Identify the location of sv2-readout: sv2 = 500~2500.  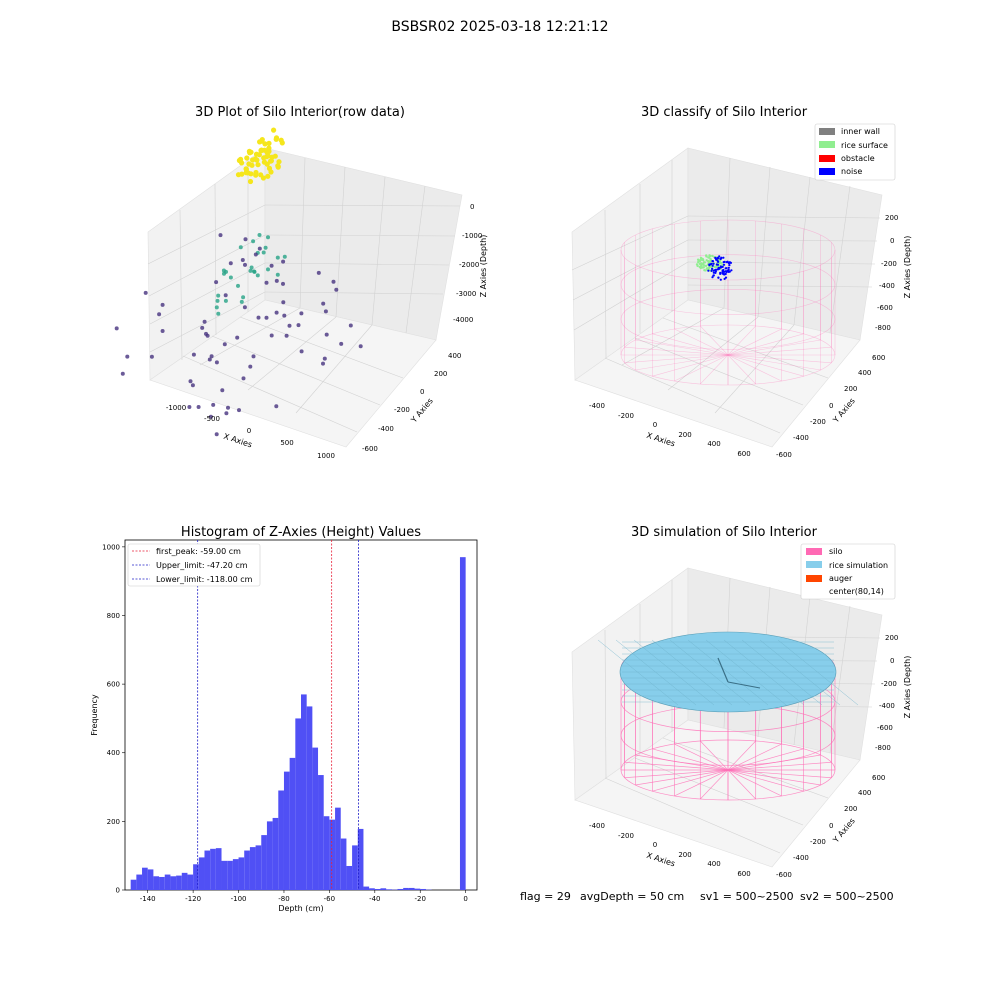
(847, 896).